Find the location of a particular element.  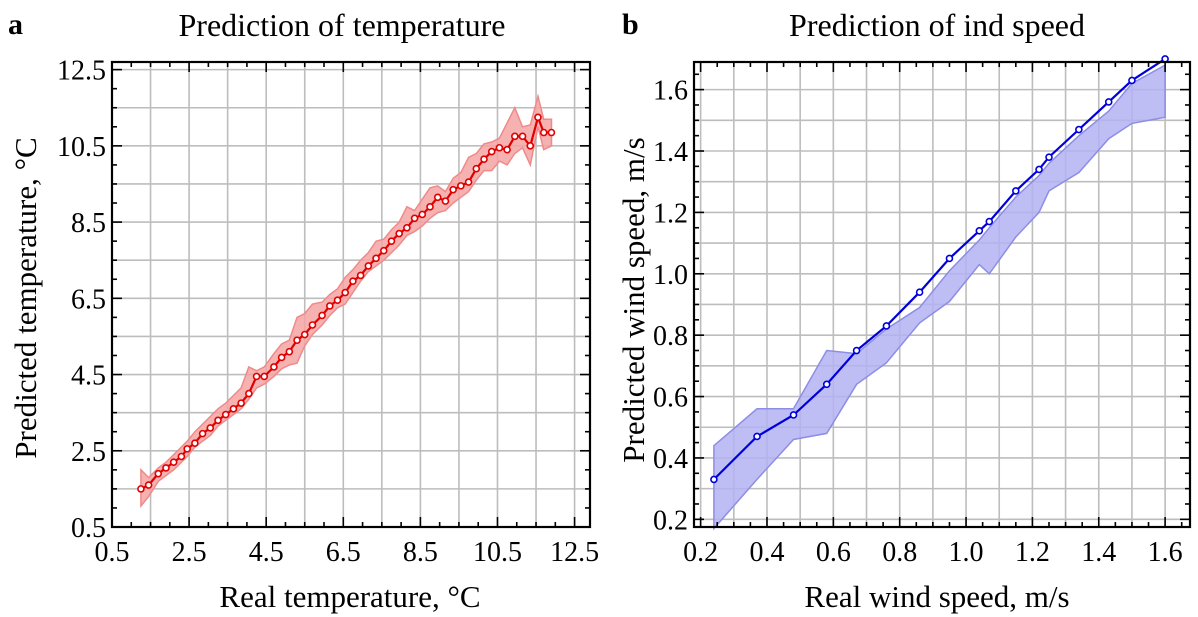

wind-speed-y-tick-label-4: 1.0 is located at coordinates (670, 275).